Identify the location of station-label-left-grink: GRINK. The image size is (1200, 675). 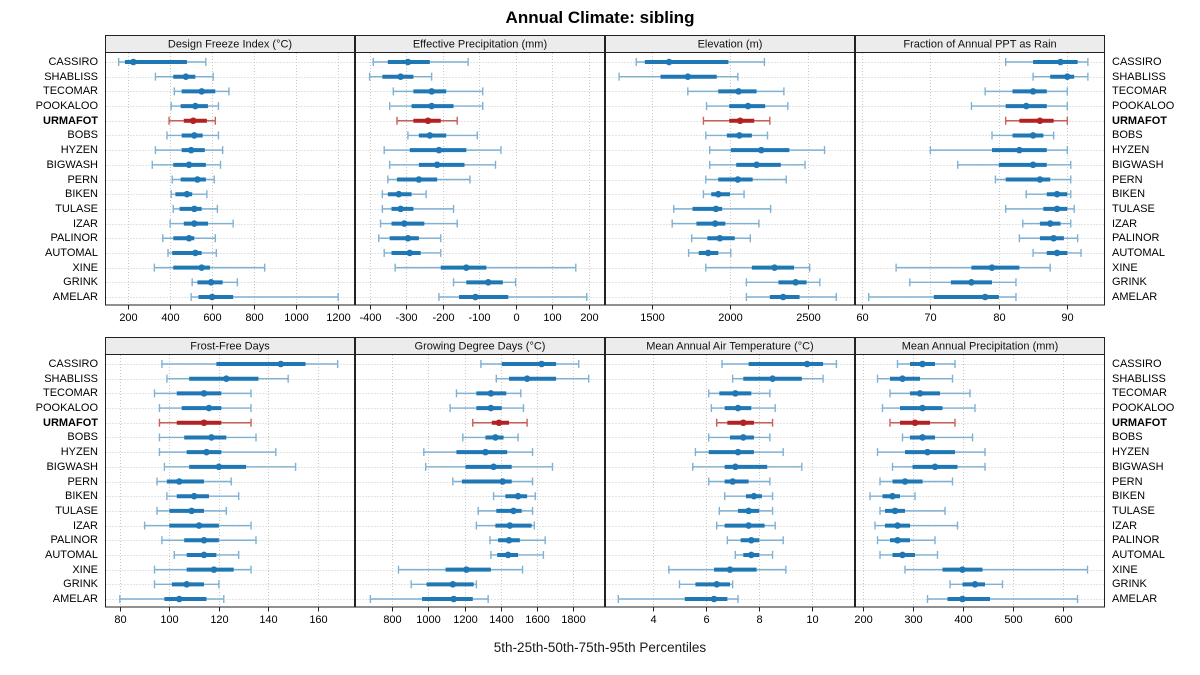
(80, 282).